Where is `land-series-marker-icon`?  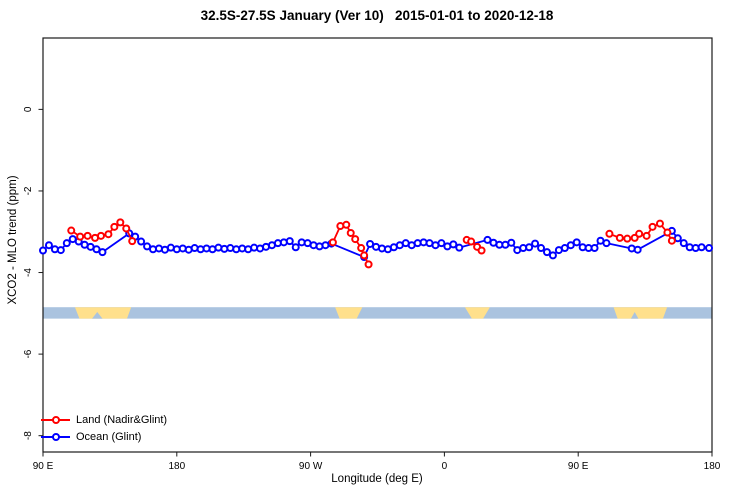
land-series-marker-icon is located at coordinates (55, 419).